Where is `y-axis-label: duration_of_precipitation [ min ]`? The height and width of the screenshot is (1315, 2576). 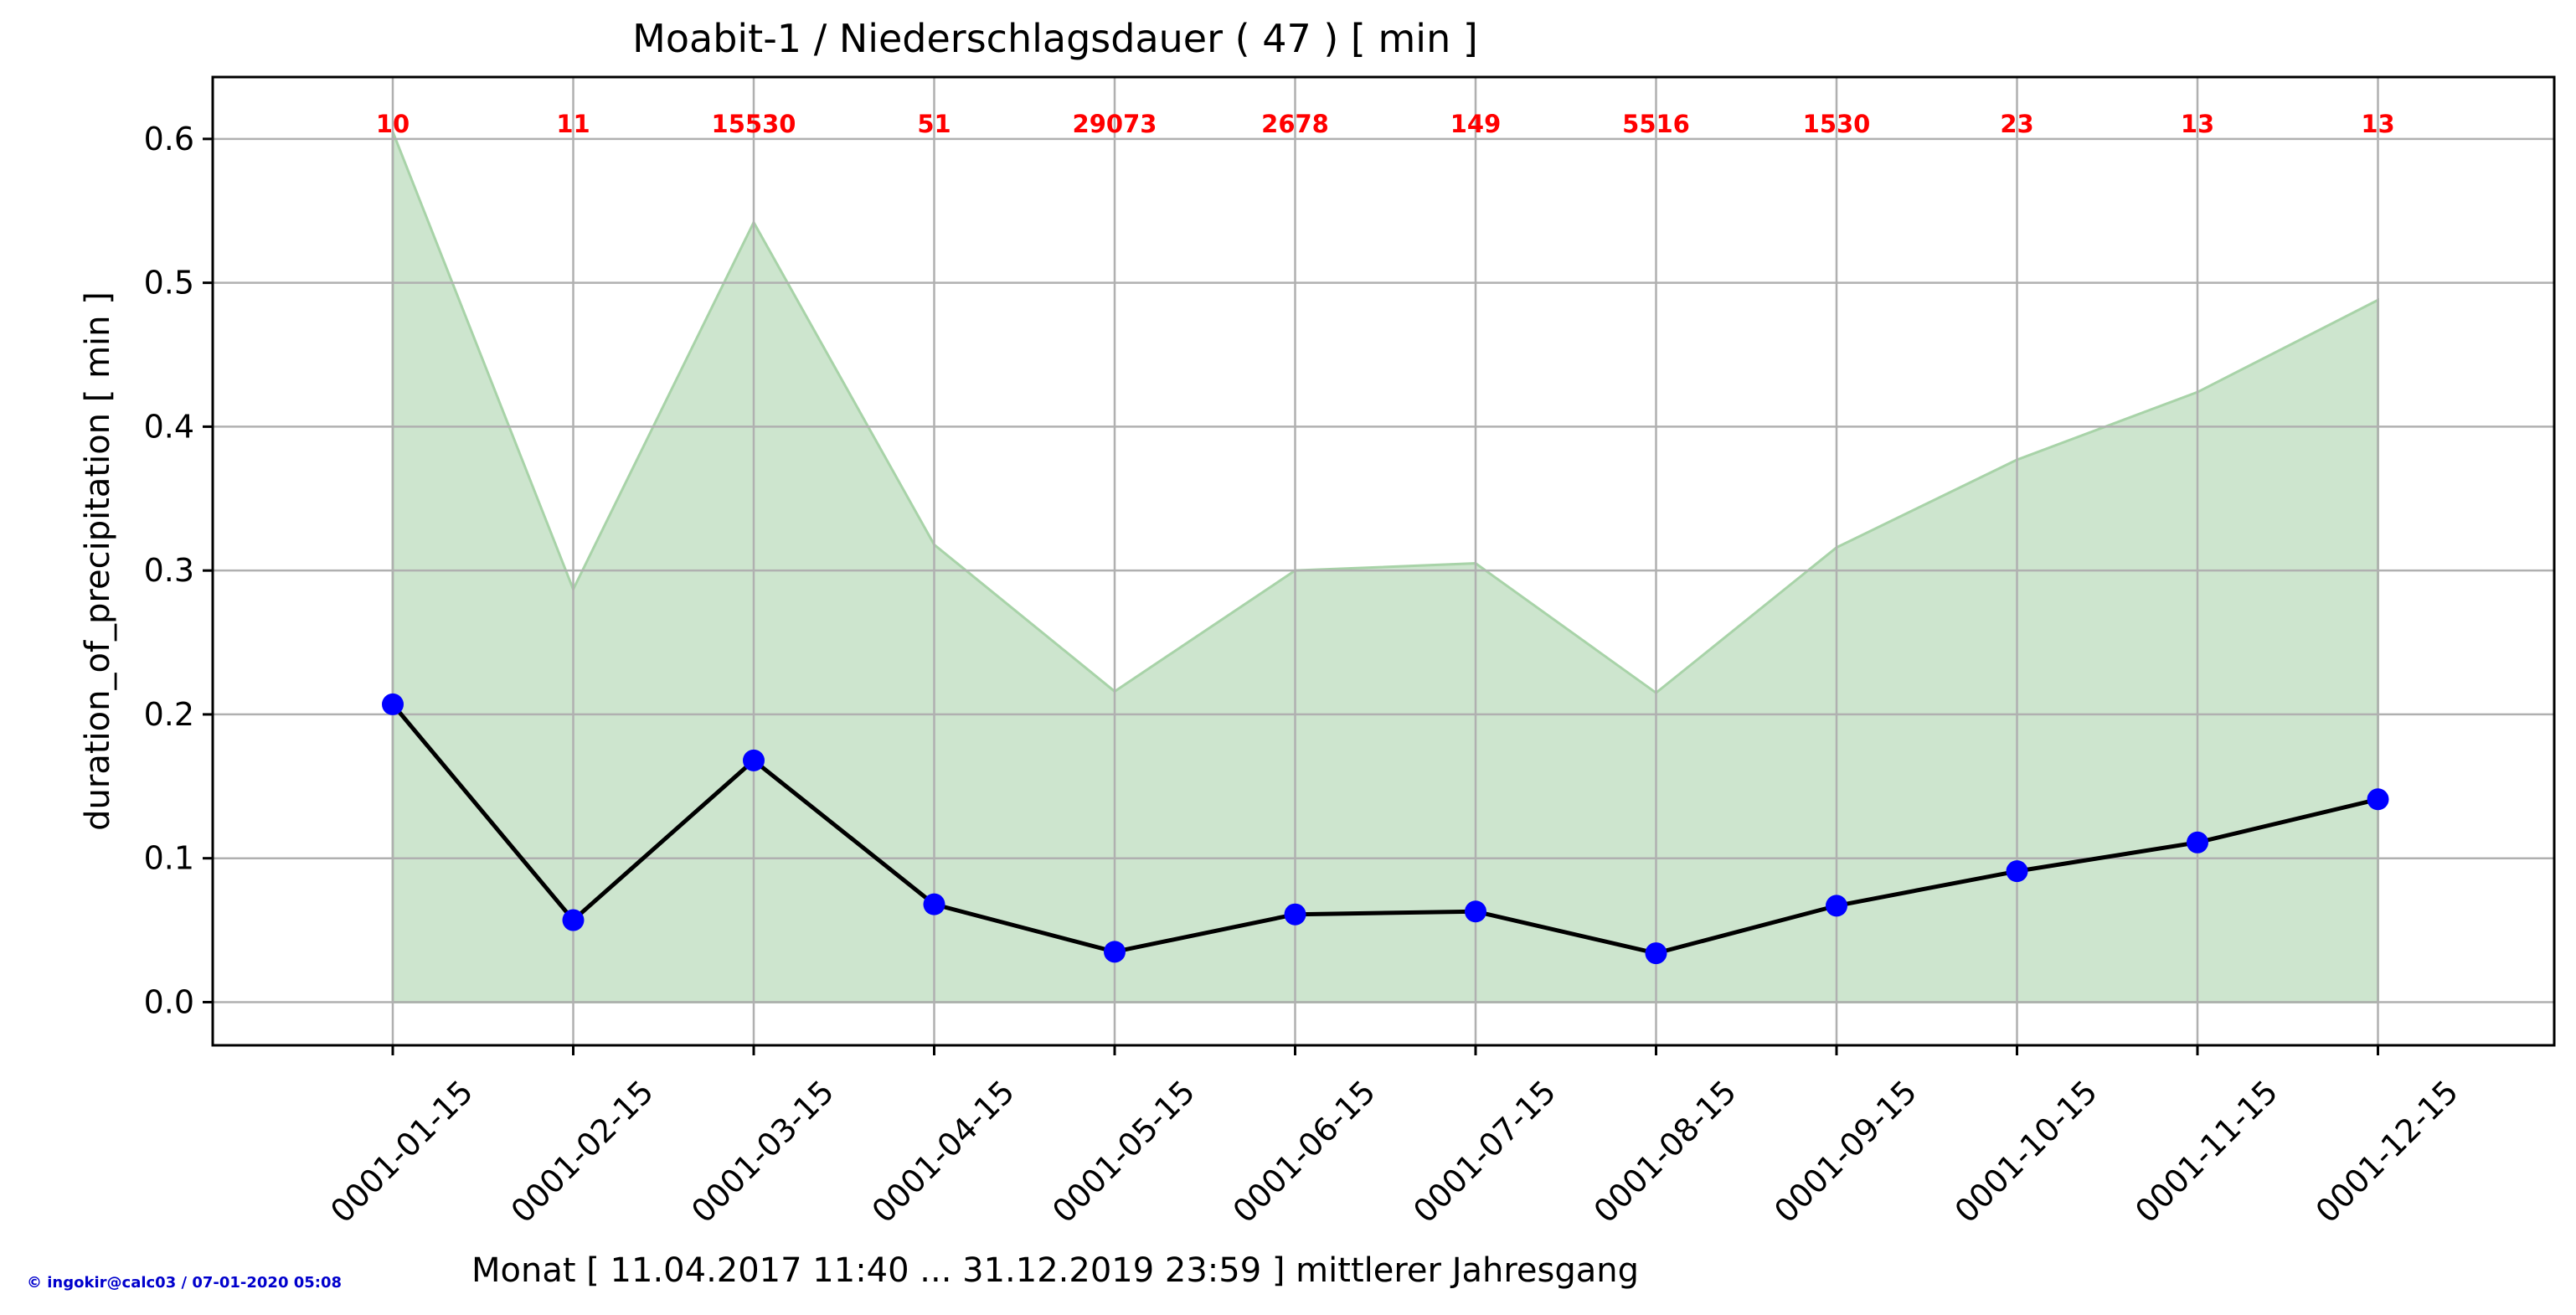 y-axis-label: duration_of_precipitation [ min ] is located at coordinates (98, 561).